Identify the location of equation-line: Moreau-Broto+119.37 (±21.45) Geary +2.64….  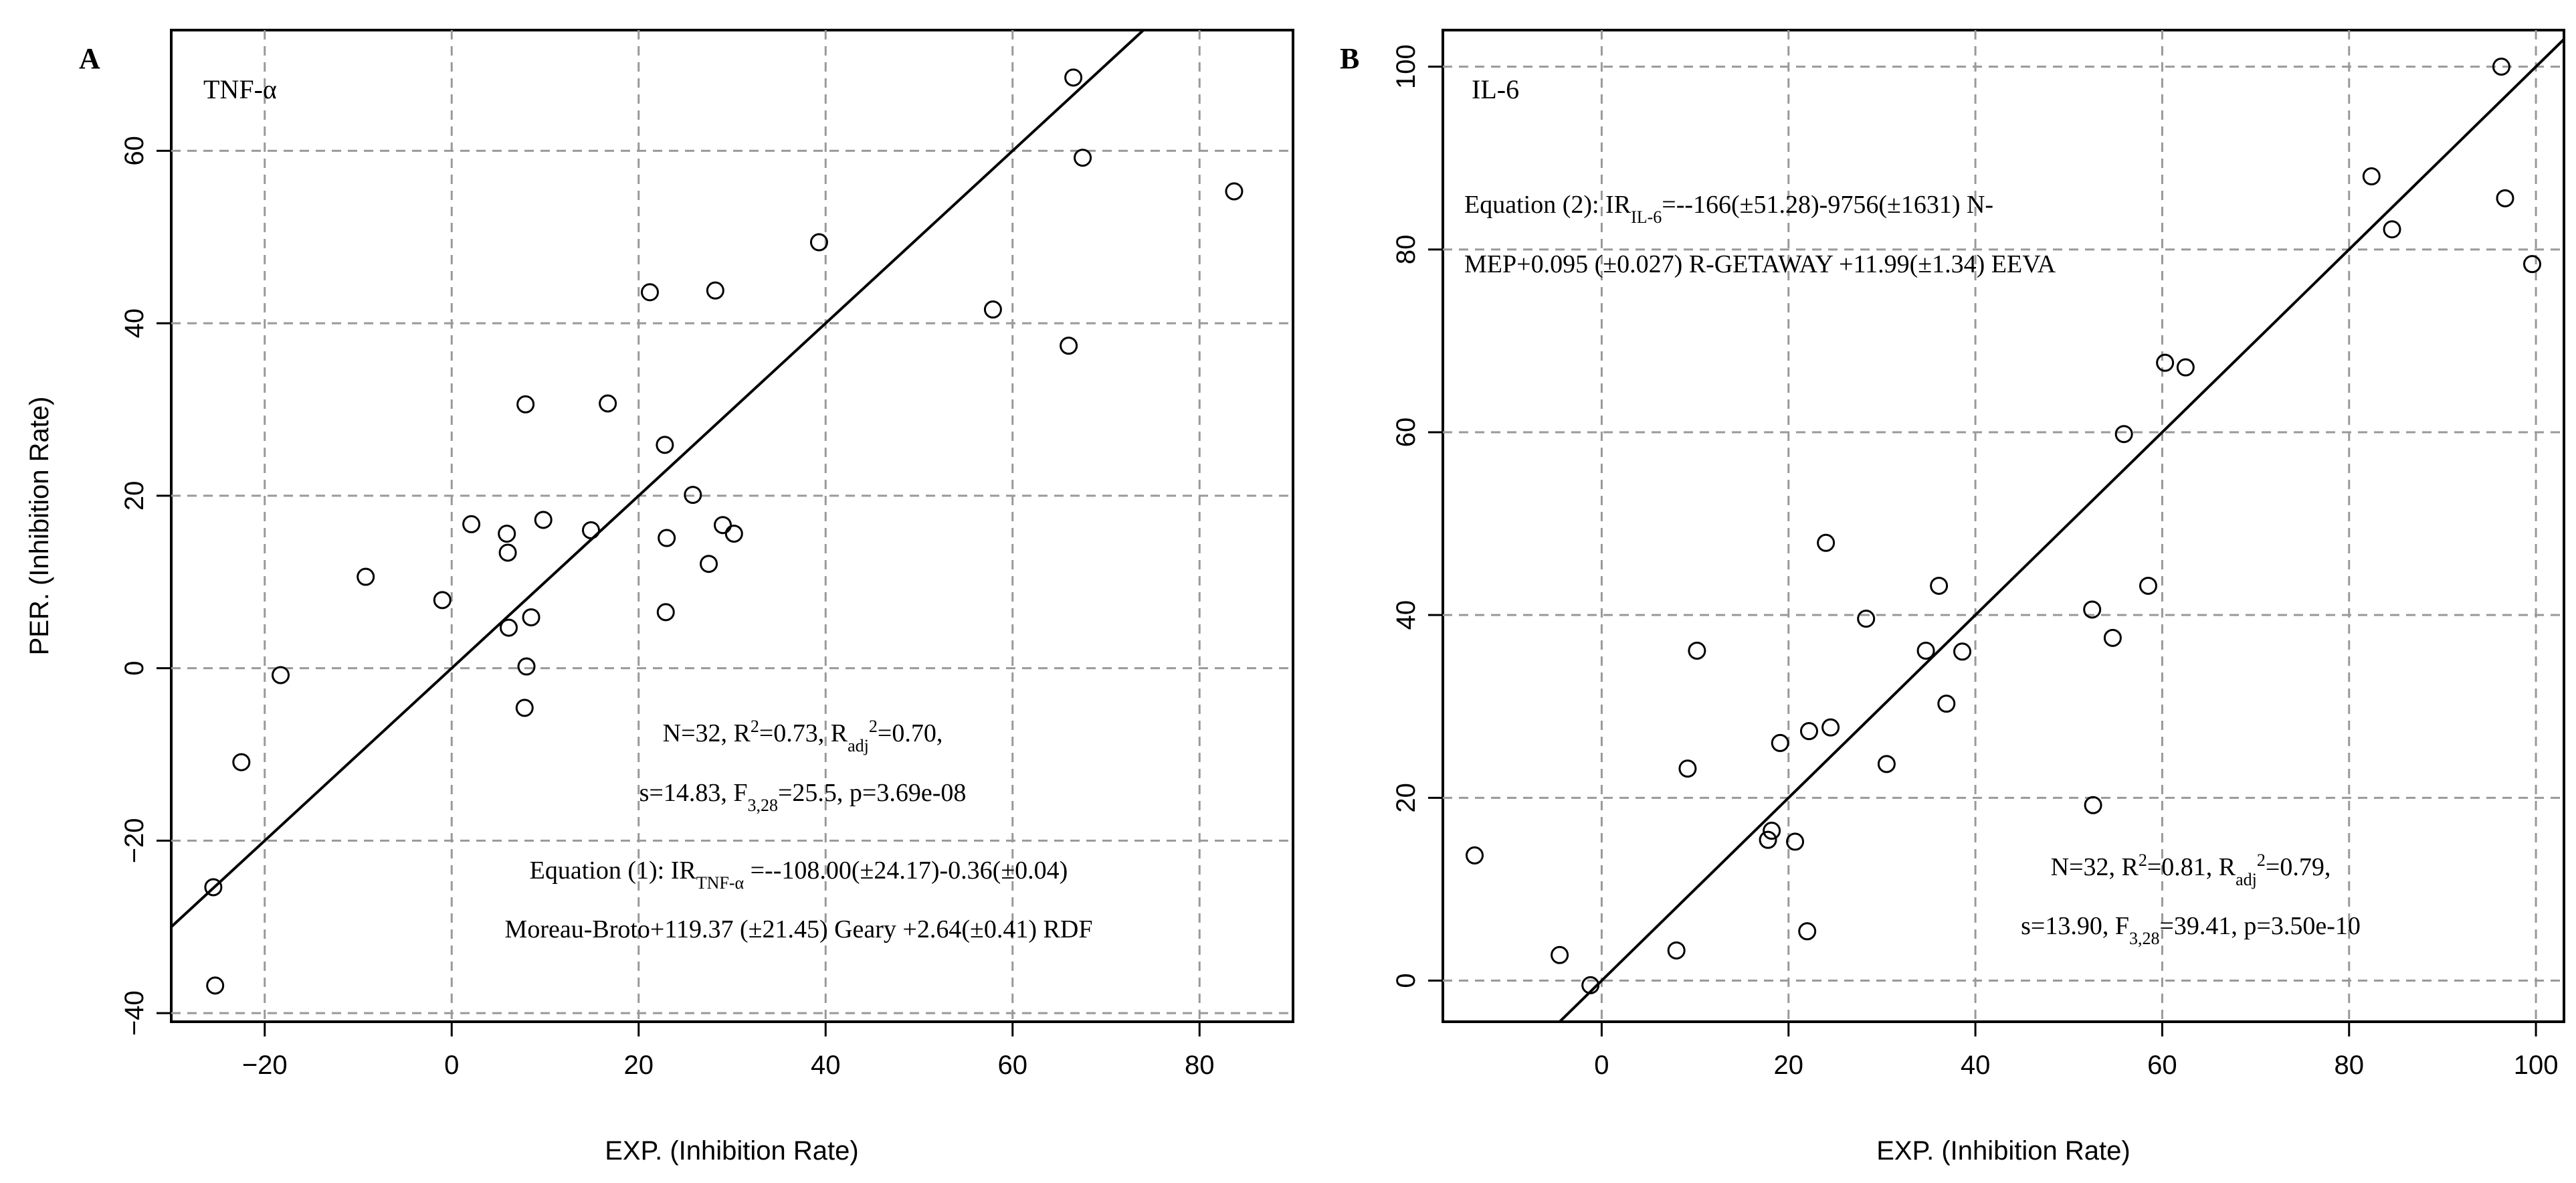
(799, 929).